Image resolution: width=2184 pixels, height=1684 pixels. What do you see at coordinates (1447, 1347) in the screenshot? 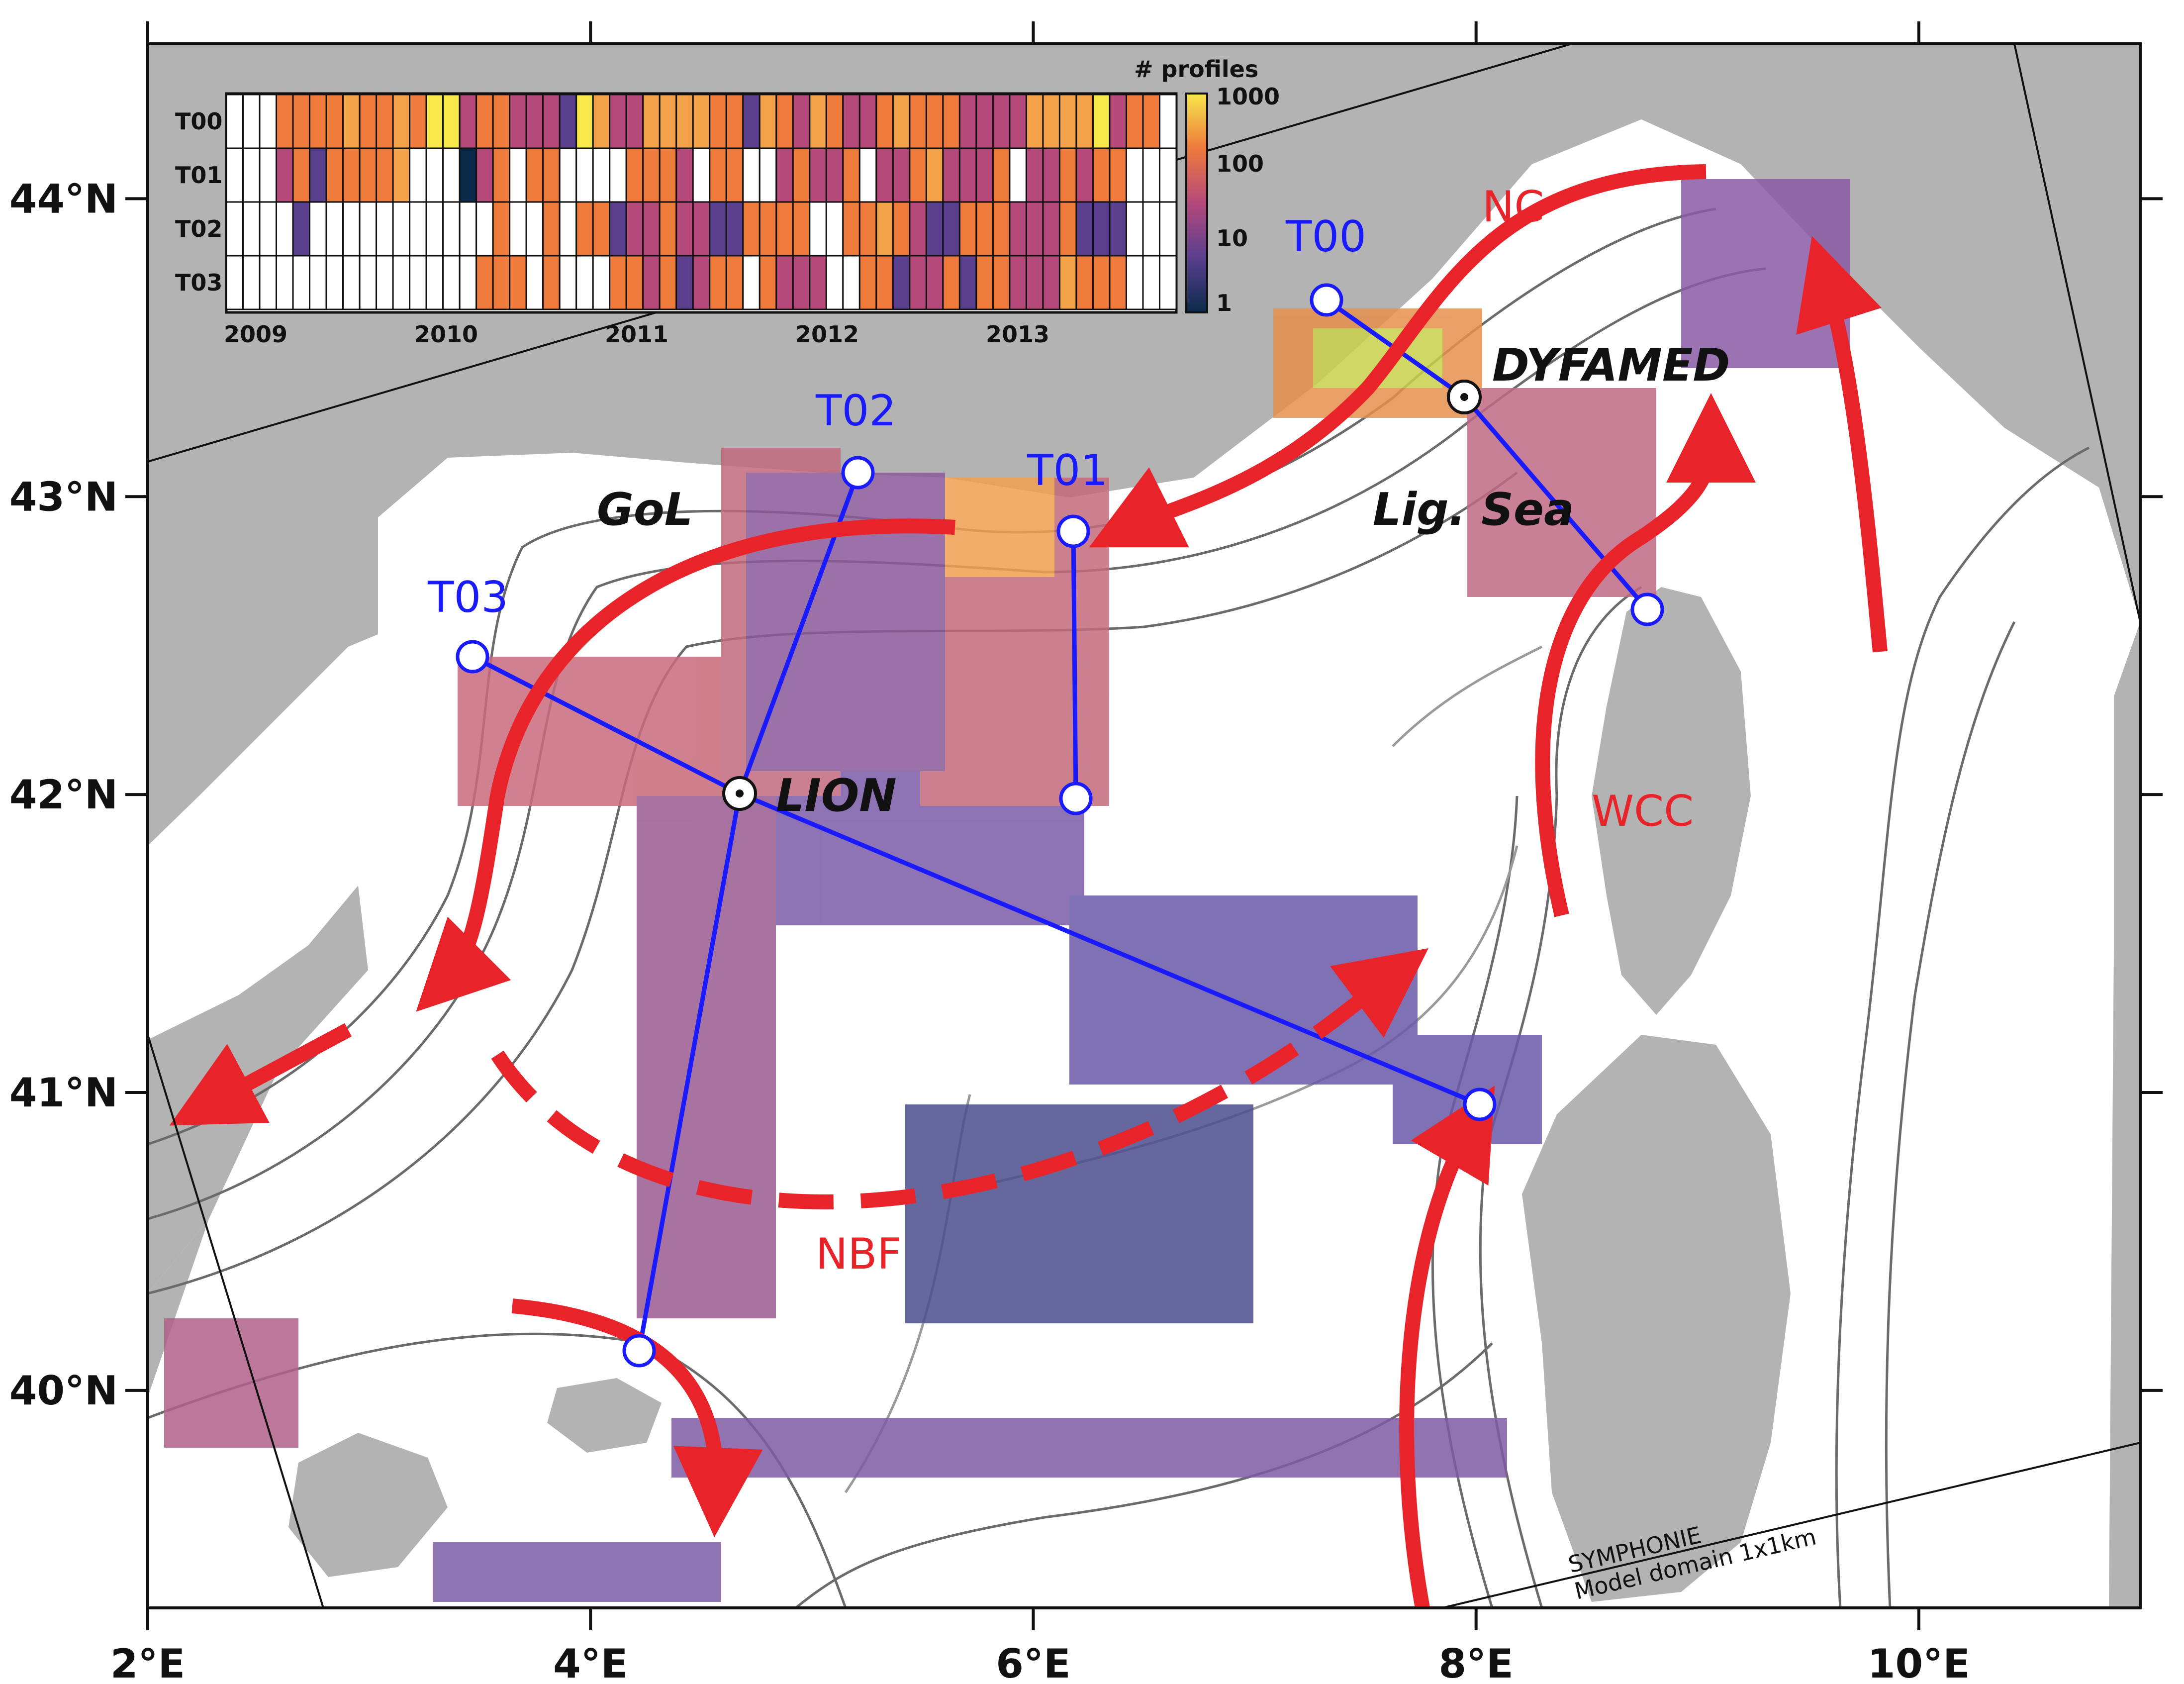
I see `sardinia-current-arrow` at bounding box center [1447, 1347].